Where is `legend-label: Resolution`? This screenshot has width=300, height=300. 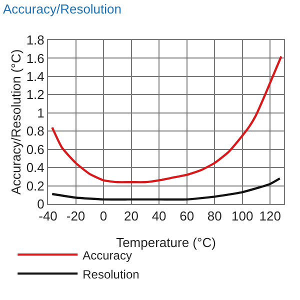
legend-label: Resolution is located at coordinates (111, 274).